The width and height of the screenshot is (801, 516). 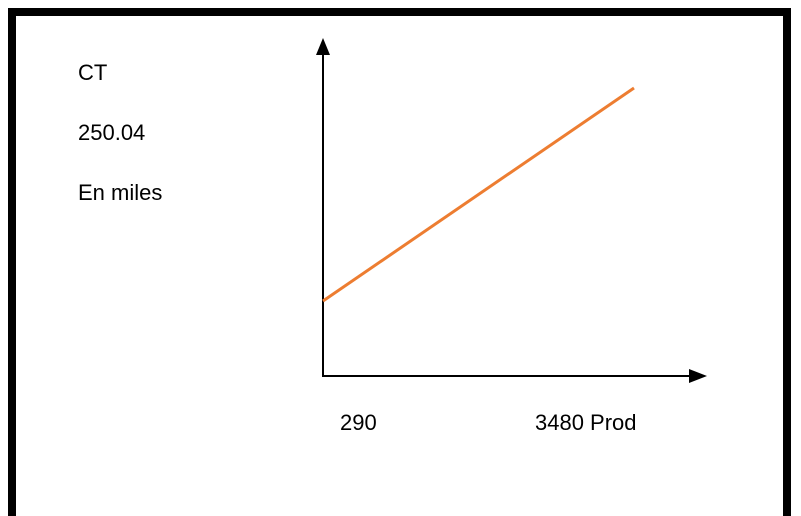 What do you see at coordinates (120, 192) in the screenshot?
I see `y-unit-label: En miles` at bounding box center [120, 192].